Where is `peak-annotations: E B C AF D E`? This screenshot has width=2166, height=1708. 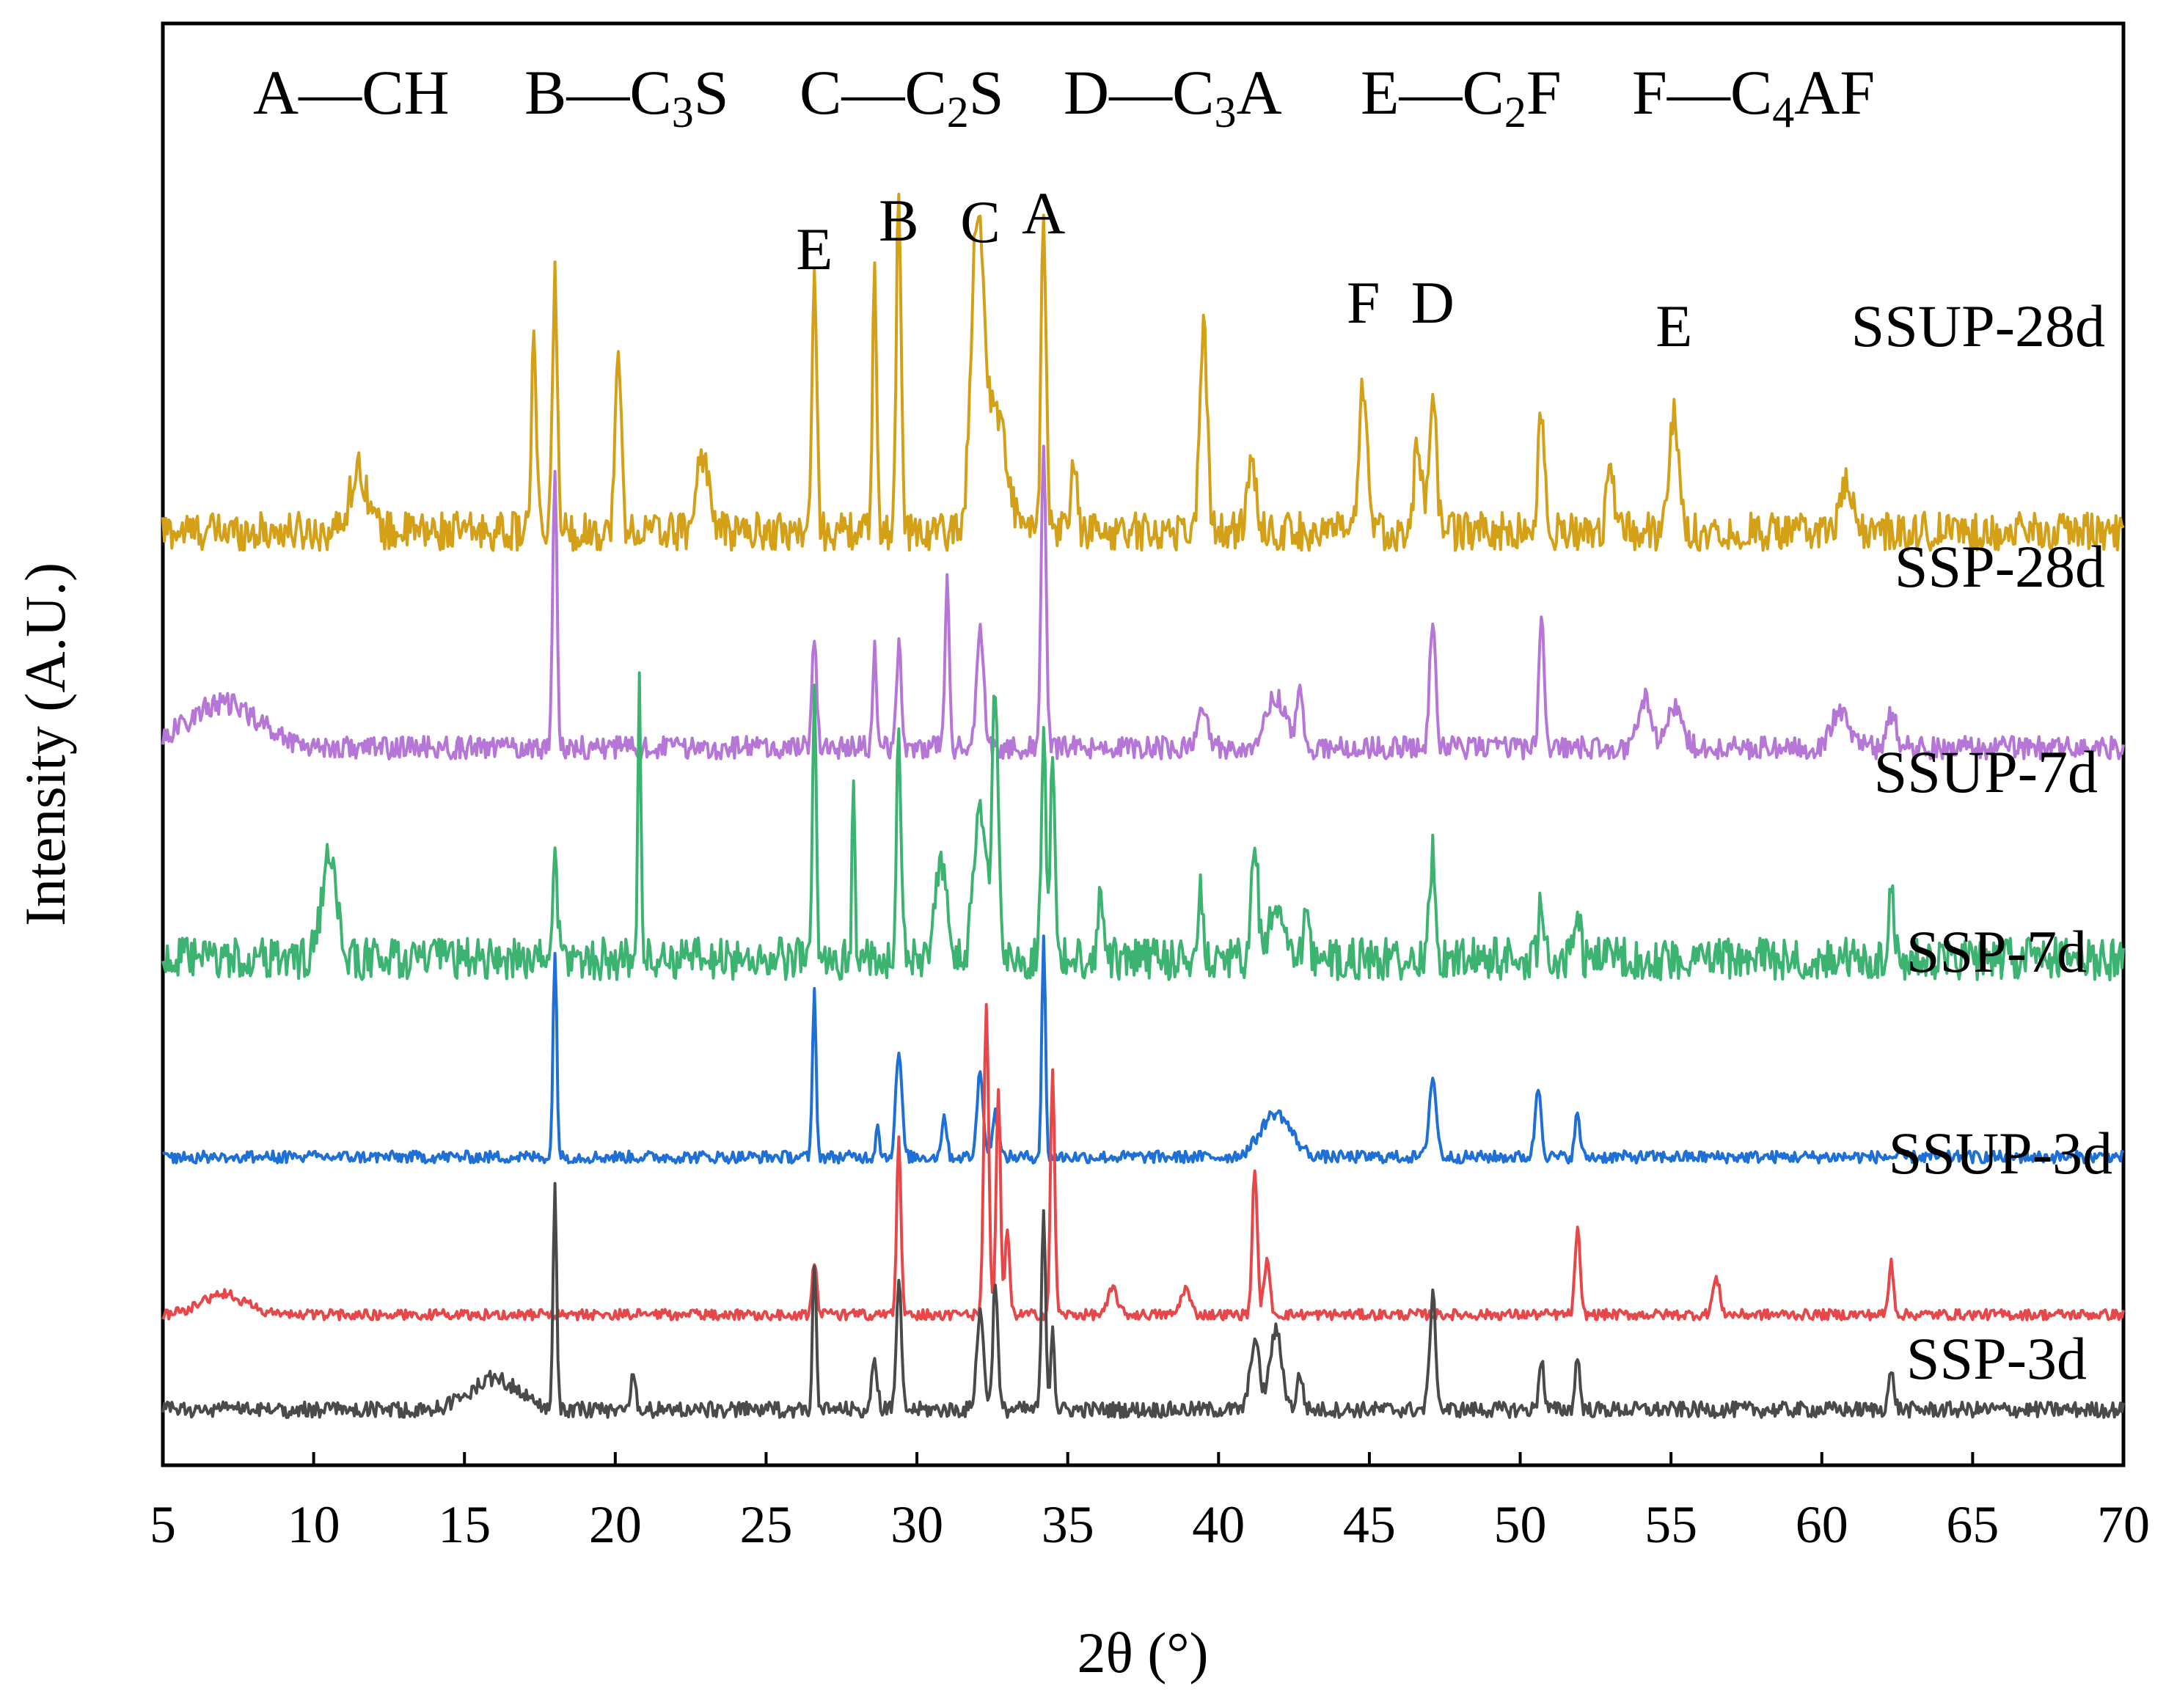
peak-annotations: E B C AF D E is located at coordinates (1244, 269).